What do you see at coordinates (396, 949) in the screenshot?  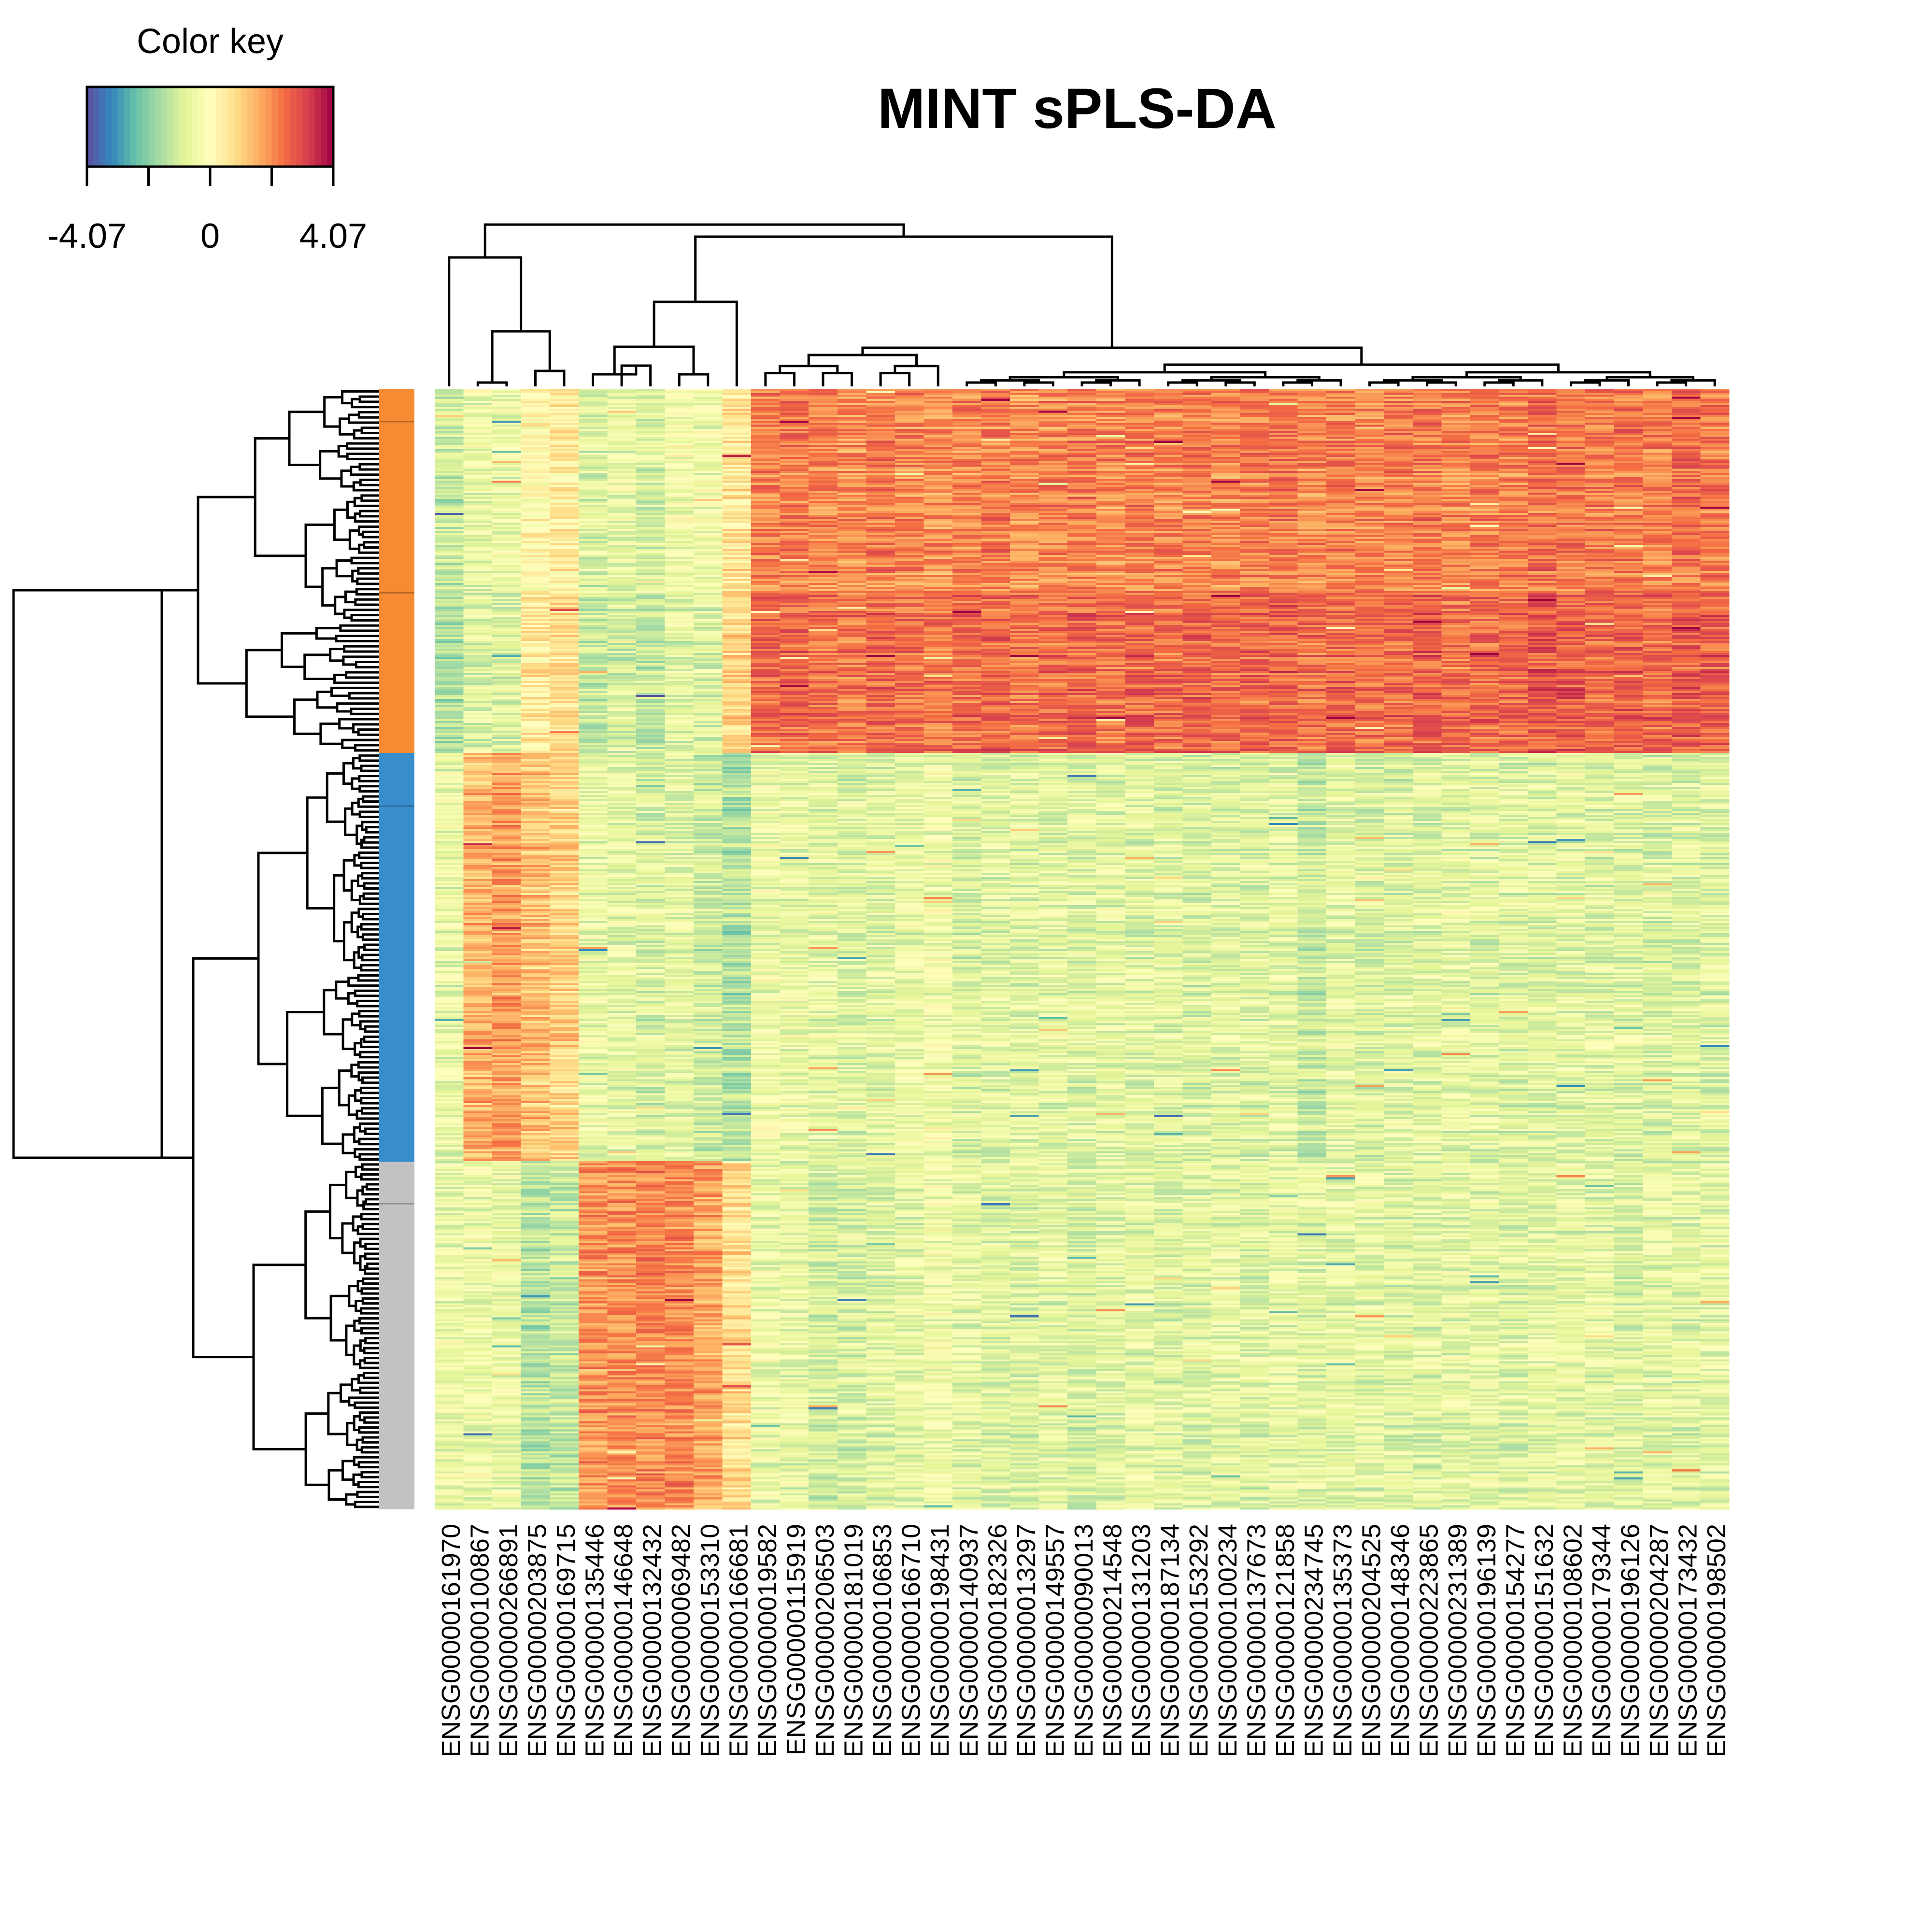 I see `row-group-color-bar` at bounding box center [396, 949].